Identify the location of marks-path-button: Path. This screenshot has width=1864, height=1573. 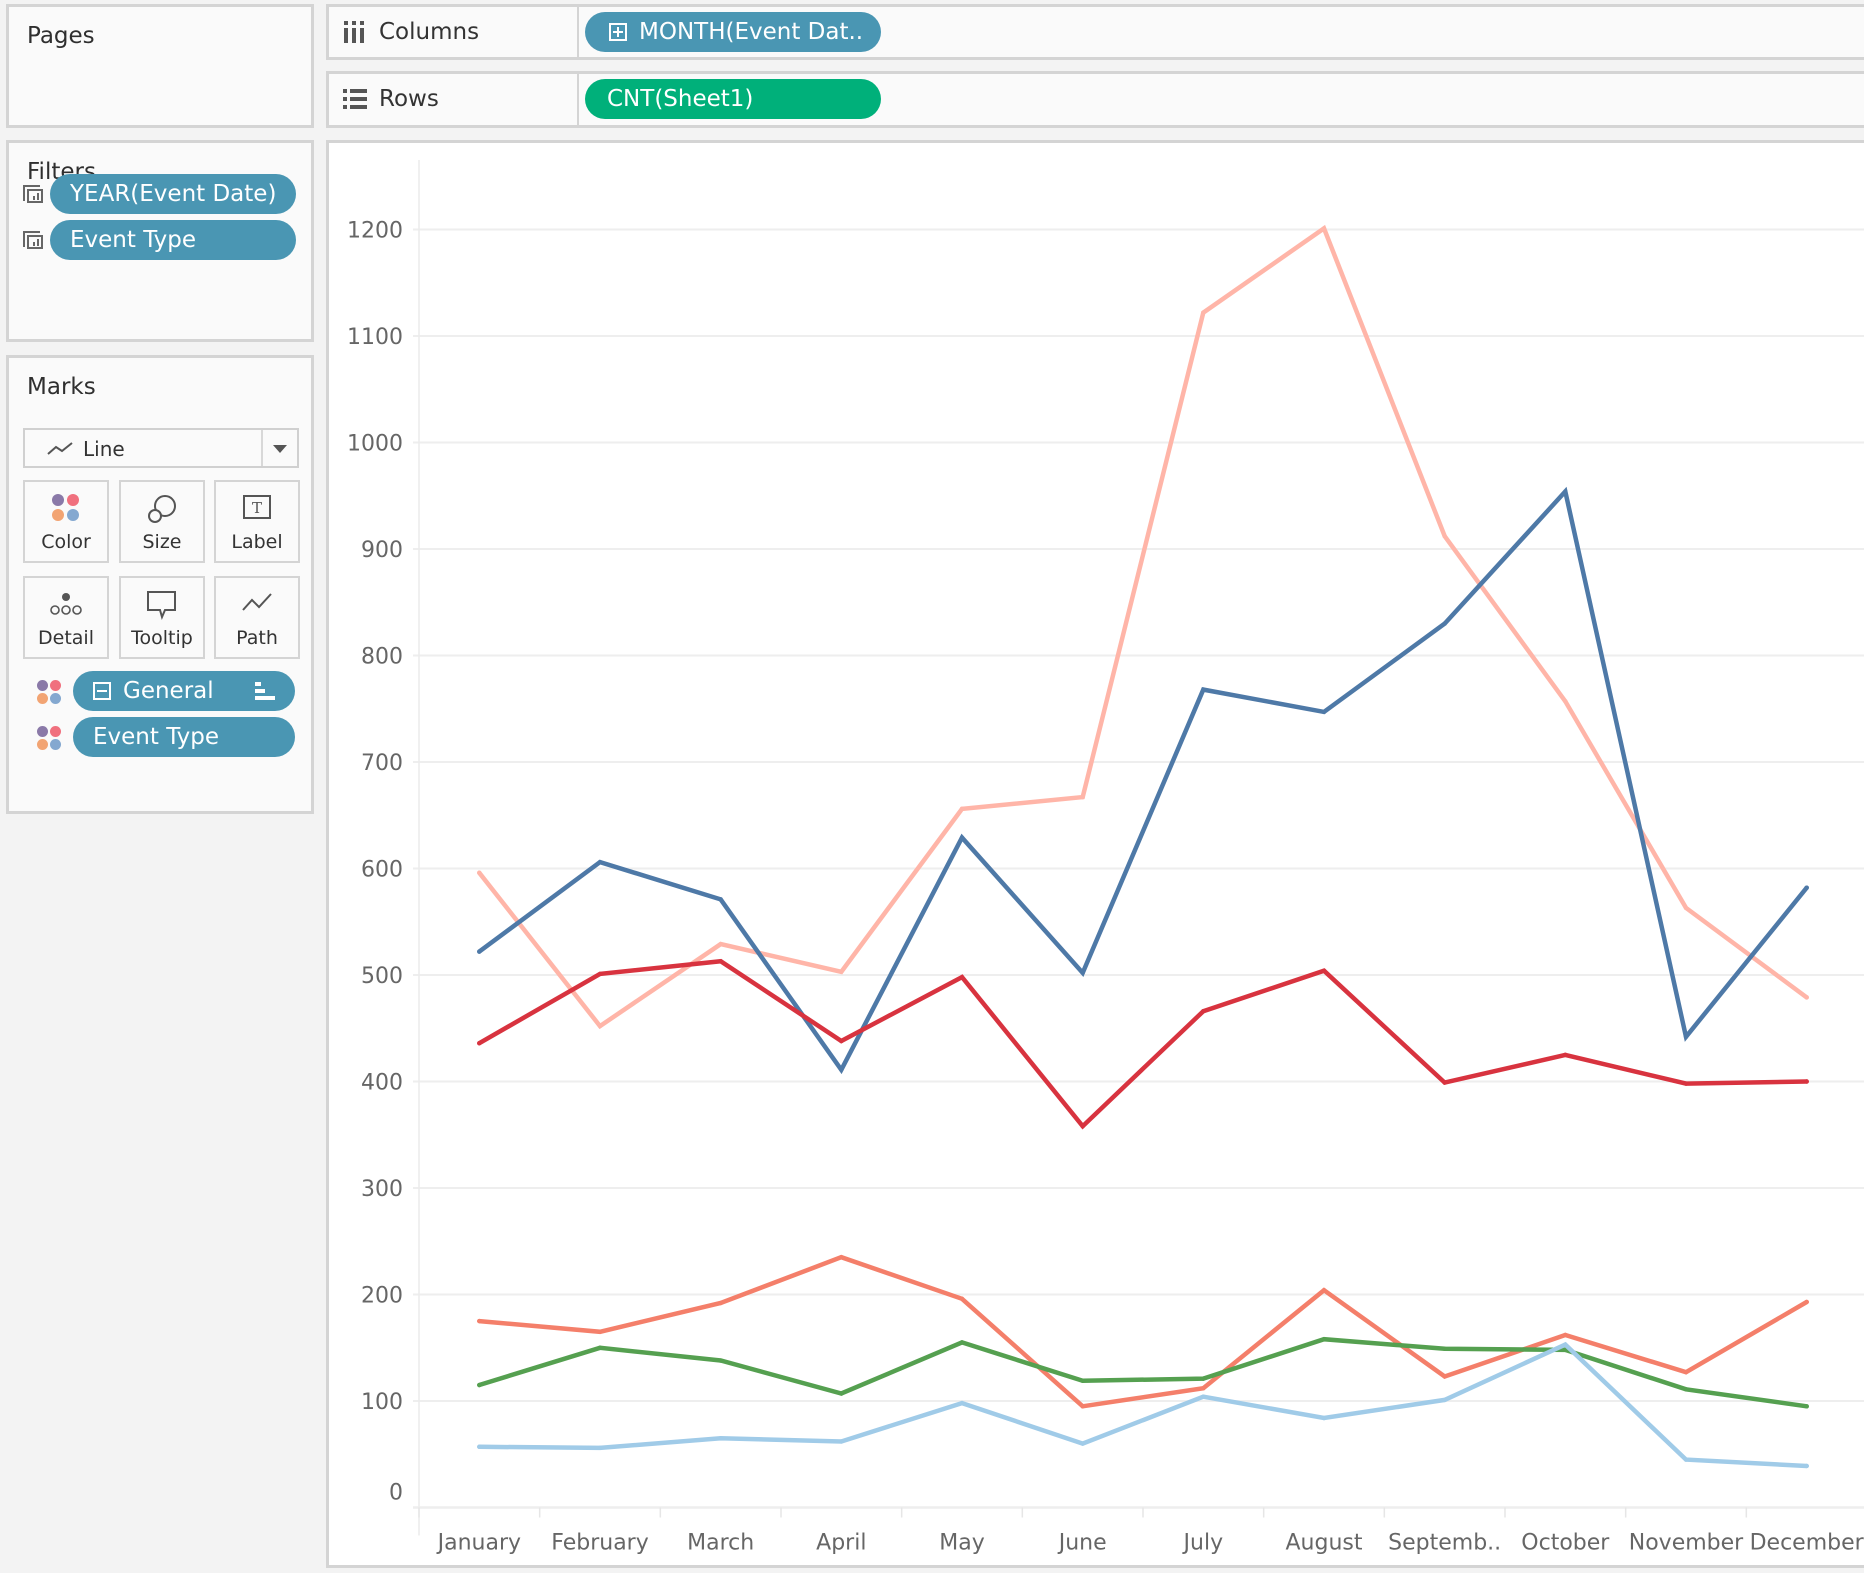
(257, 617).